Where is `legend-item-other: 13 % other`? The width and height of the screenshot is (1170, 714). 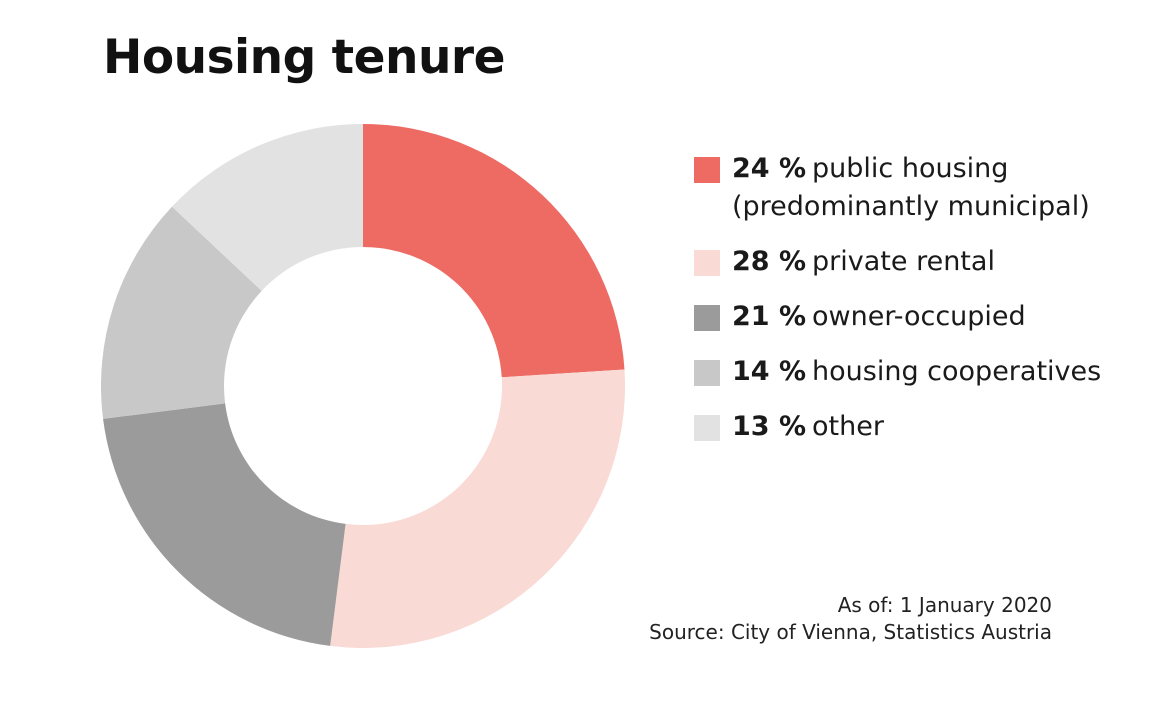
legend-item-other: 13 % other is located at coordinates (904, 427).